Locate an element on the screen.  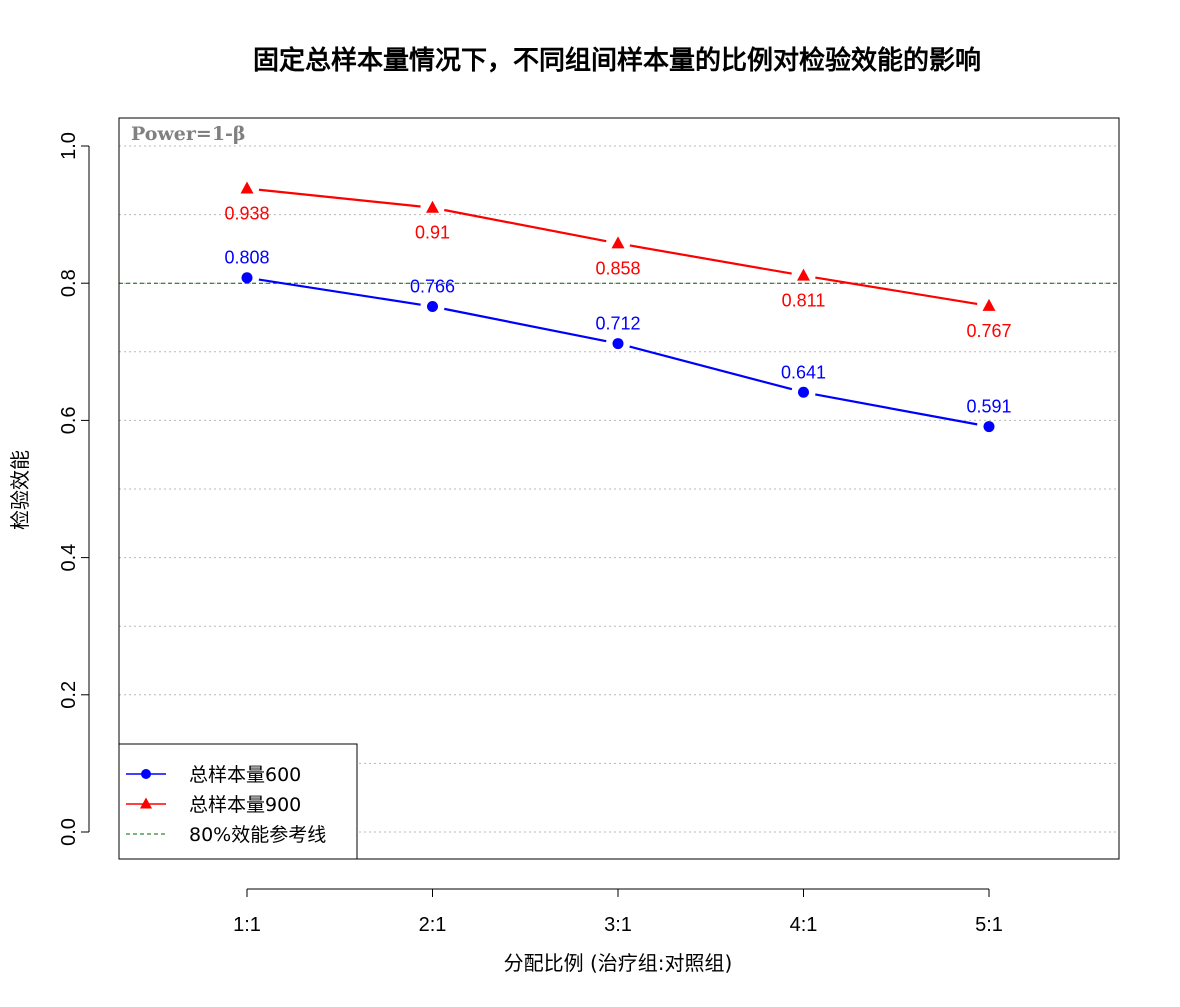
data-label: 0.808 is located at coordinates (246, 258).